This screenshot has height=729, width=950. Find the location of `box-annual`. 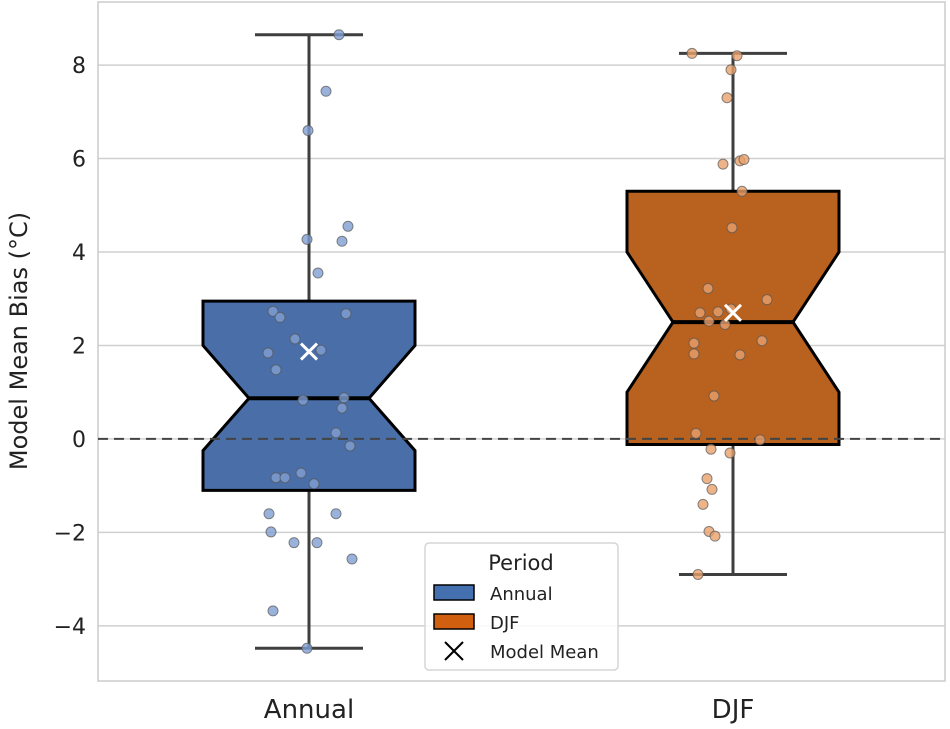

box-annual is located at coordinates (309, 395).